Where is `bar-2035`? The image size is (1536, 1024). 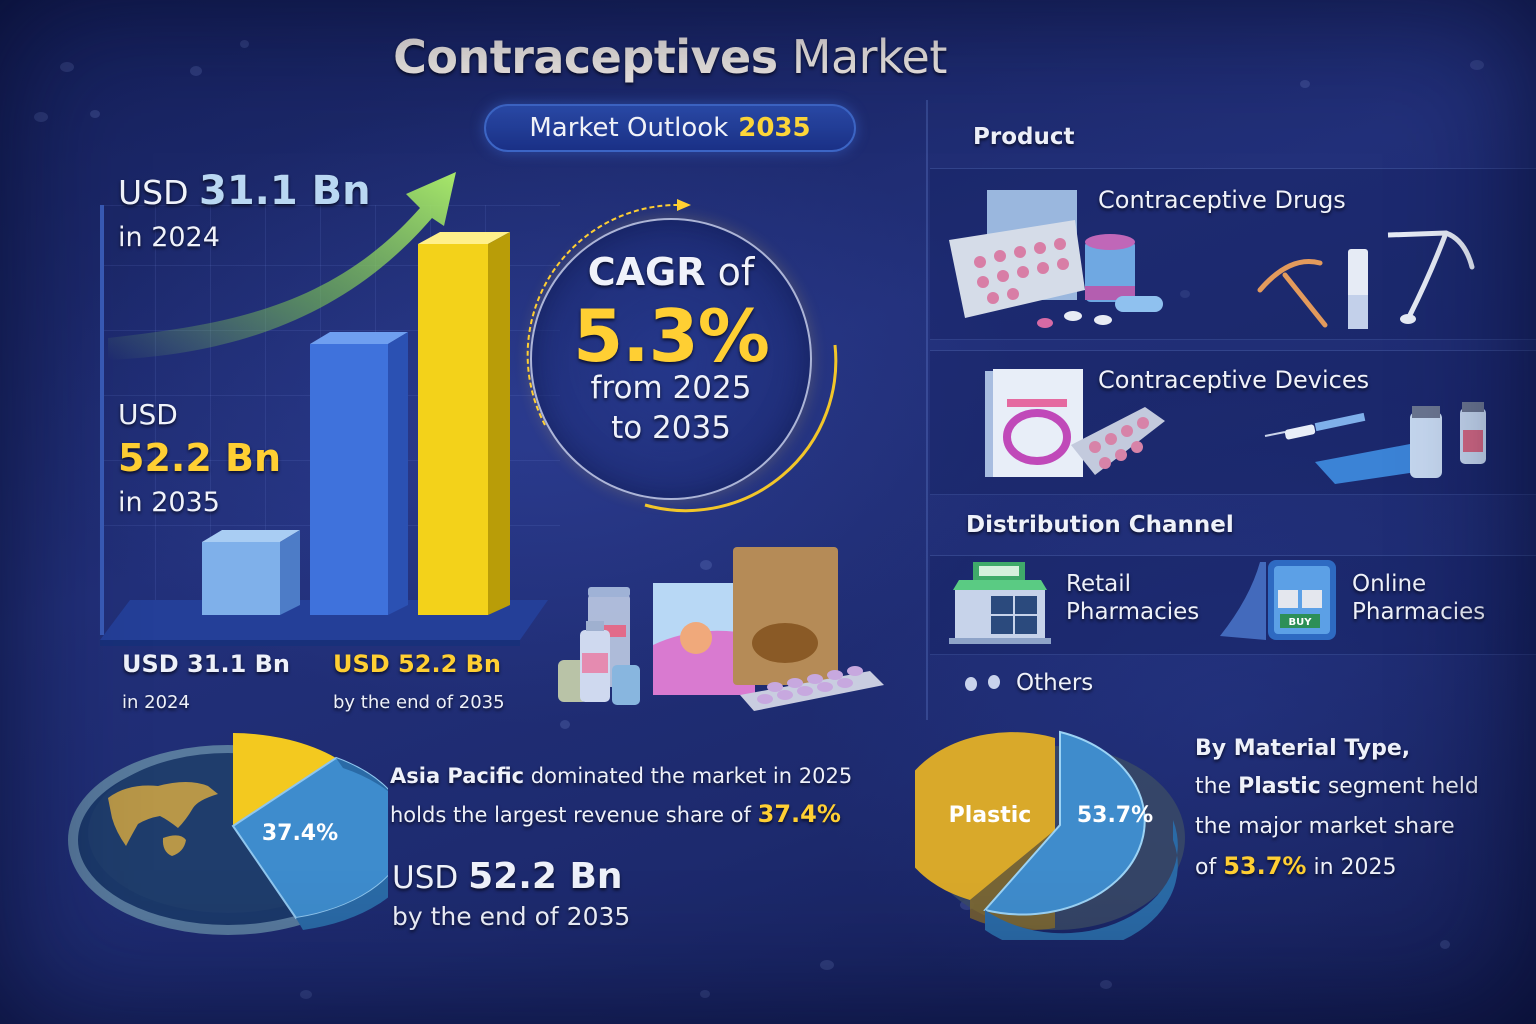
bar-2035 is located at coordinates (464, 423).